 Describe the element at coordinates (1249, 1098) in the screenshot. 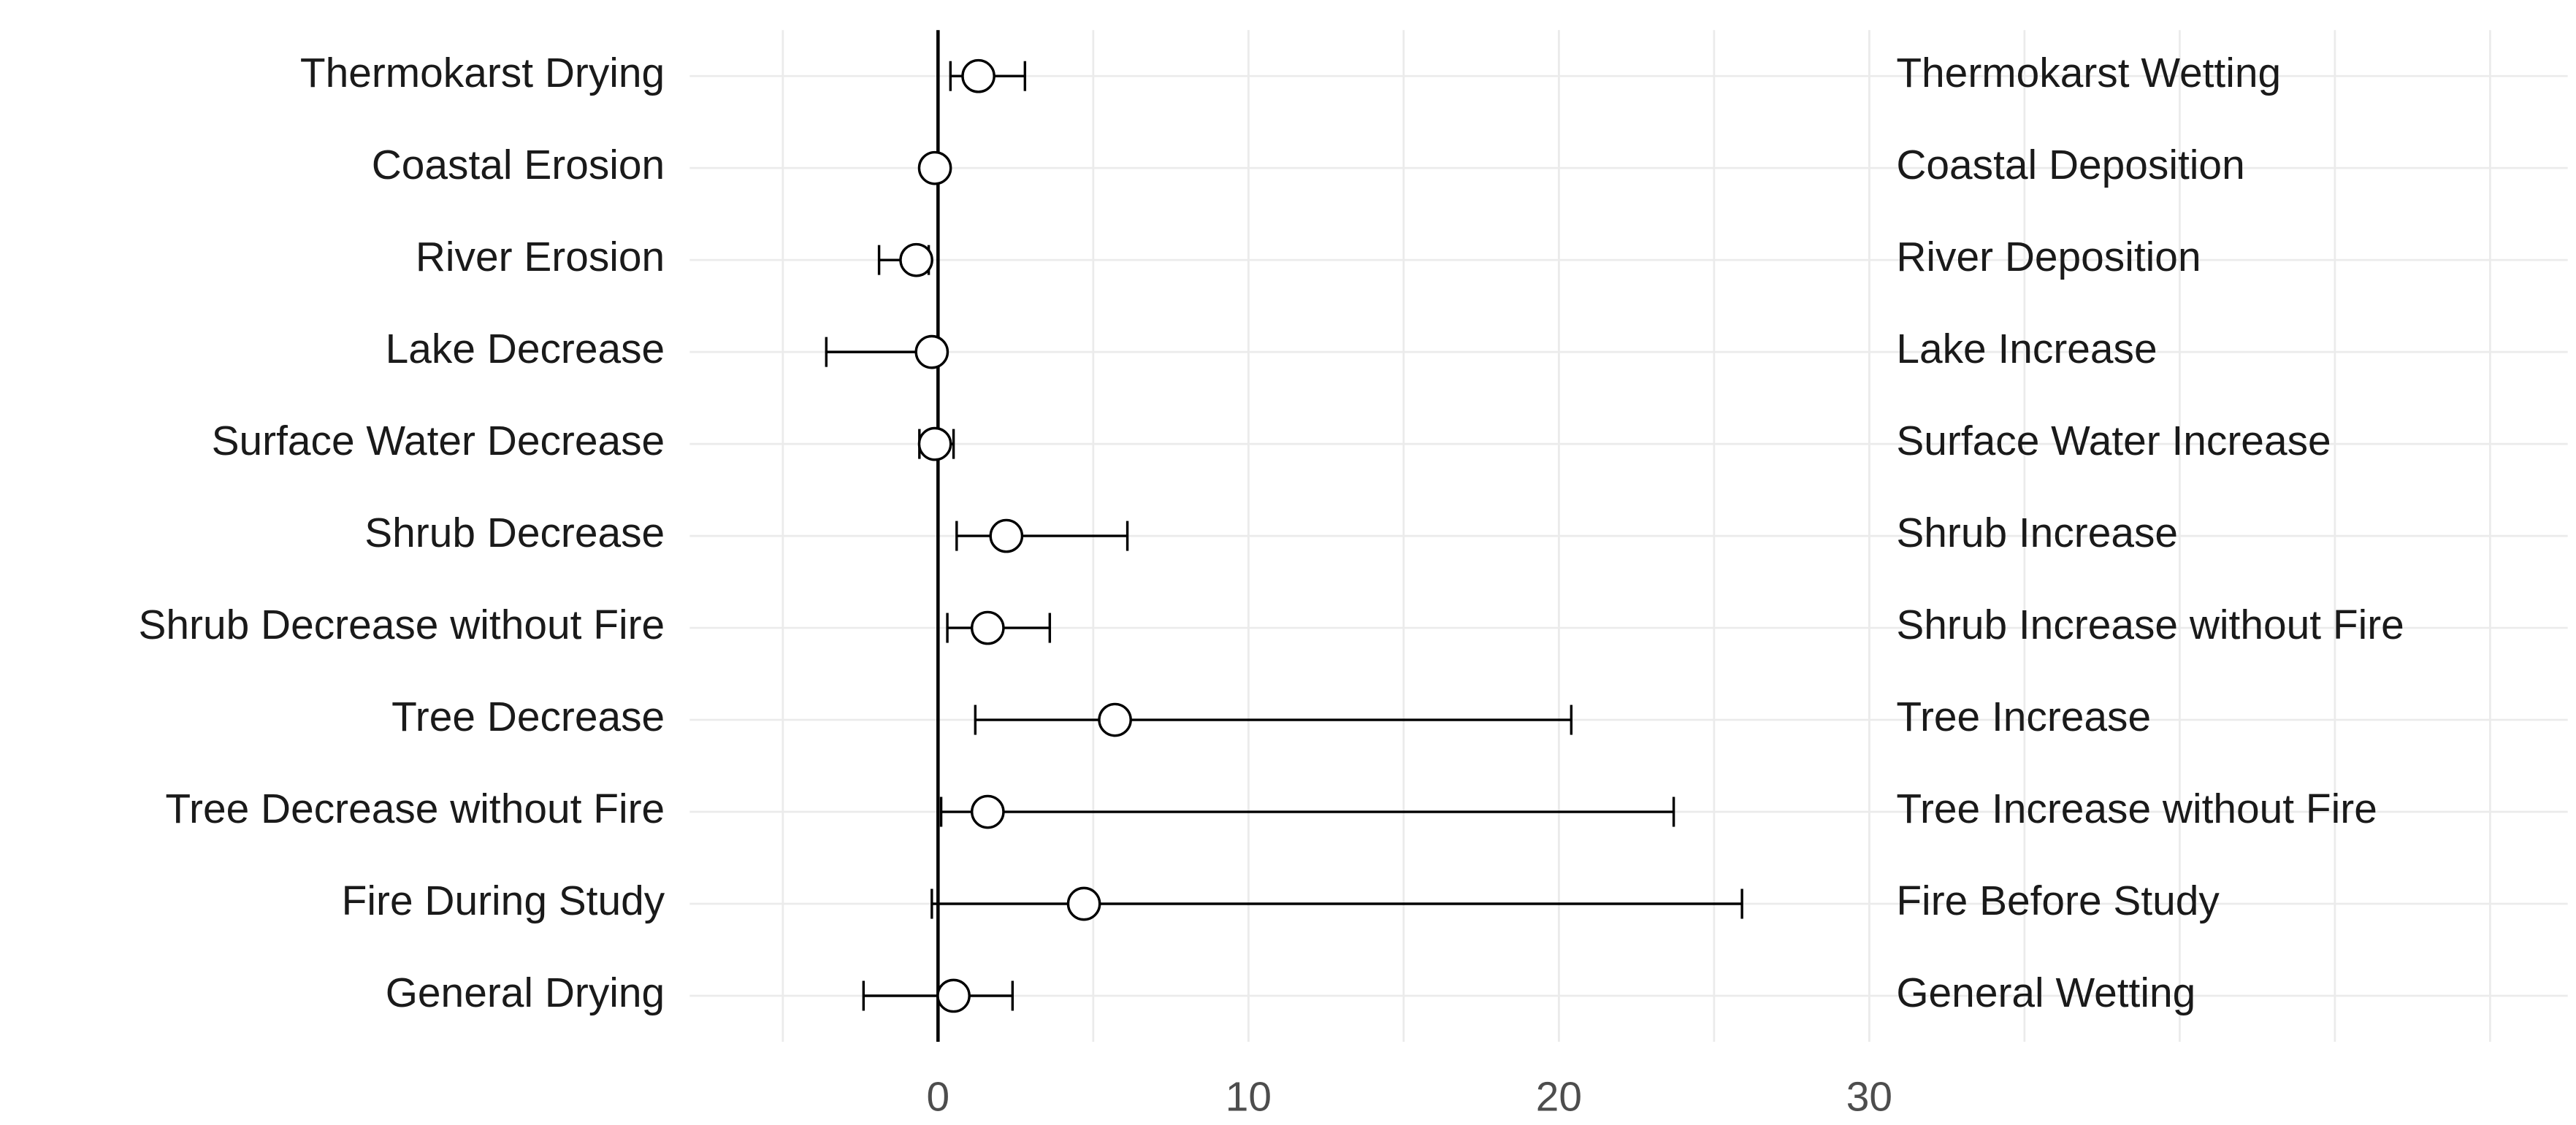

I see `x-tick-label: 10` at that location.